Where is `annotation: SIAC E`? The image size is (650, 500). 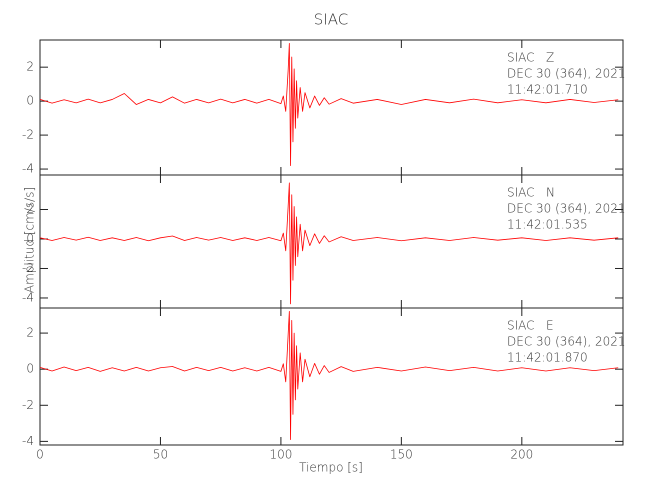
annotation: SIAC E is located at coordinates (530, 326).